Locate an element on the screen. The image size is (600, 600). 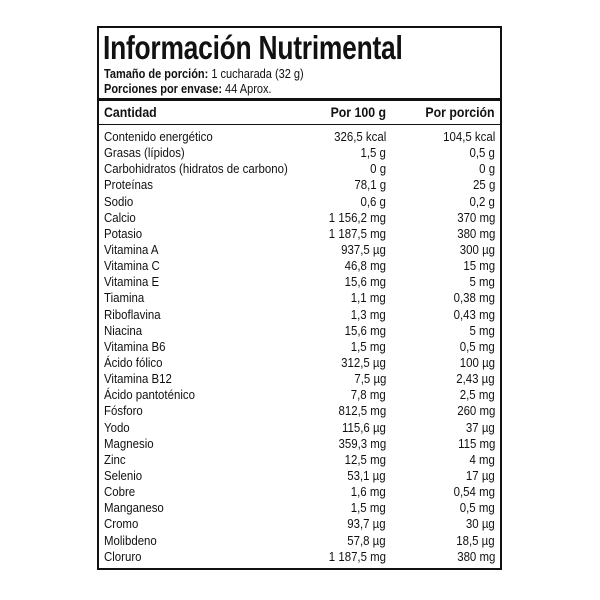
serving-size-value: 1 cucharada (32 g) is located at coordinates (257, 74).